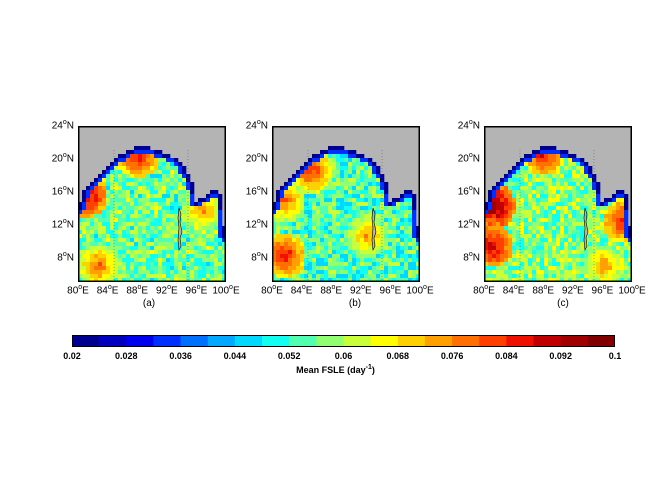 This screenshot has width=671, height=495. Describe the element at coordinates (335, 369) in the screenshot. I see `colorbar-label: Mean FSLE (day-1)` at that location.